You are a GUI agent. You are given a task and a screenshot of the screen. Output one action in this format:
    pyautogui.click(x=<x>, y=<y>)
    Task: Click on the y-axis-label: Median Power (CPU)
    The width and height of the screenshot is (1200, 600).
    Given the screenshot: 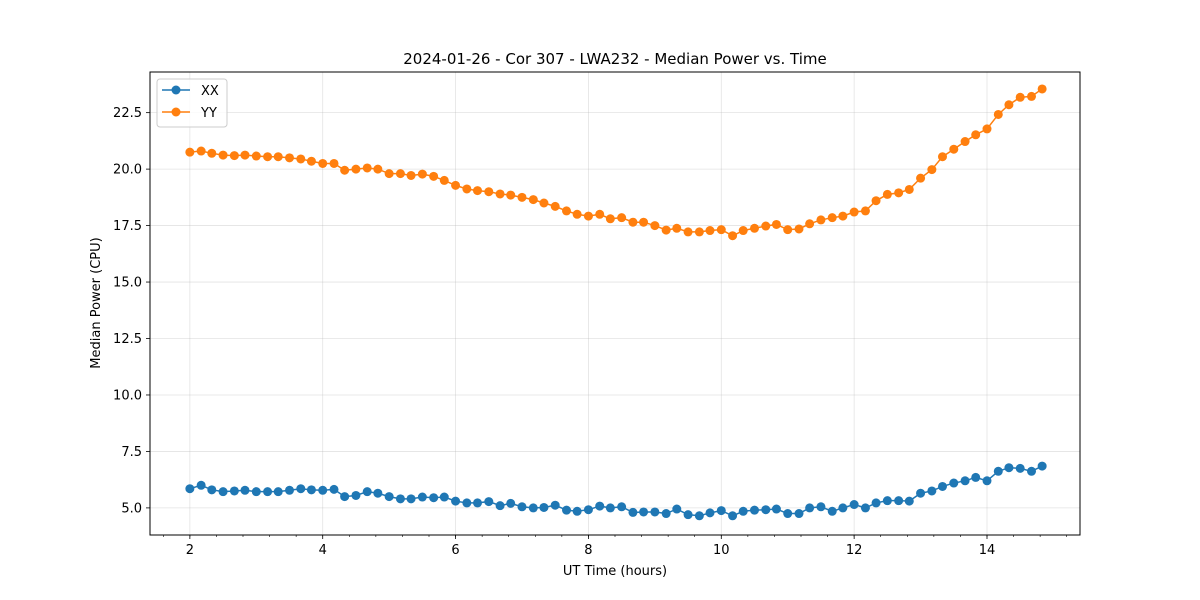 What is the action you would take?
    pyautogui.click(x=96, y=302)
    